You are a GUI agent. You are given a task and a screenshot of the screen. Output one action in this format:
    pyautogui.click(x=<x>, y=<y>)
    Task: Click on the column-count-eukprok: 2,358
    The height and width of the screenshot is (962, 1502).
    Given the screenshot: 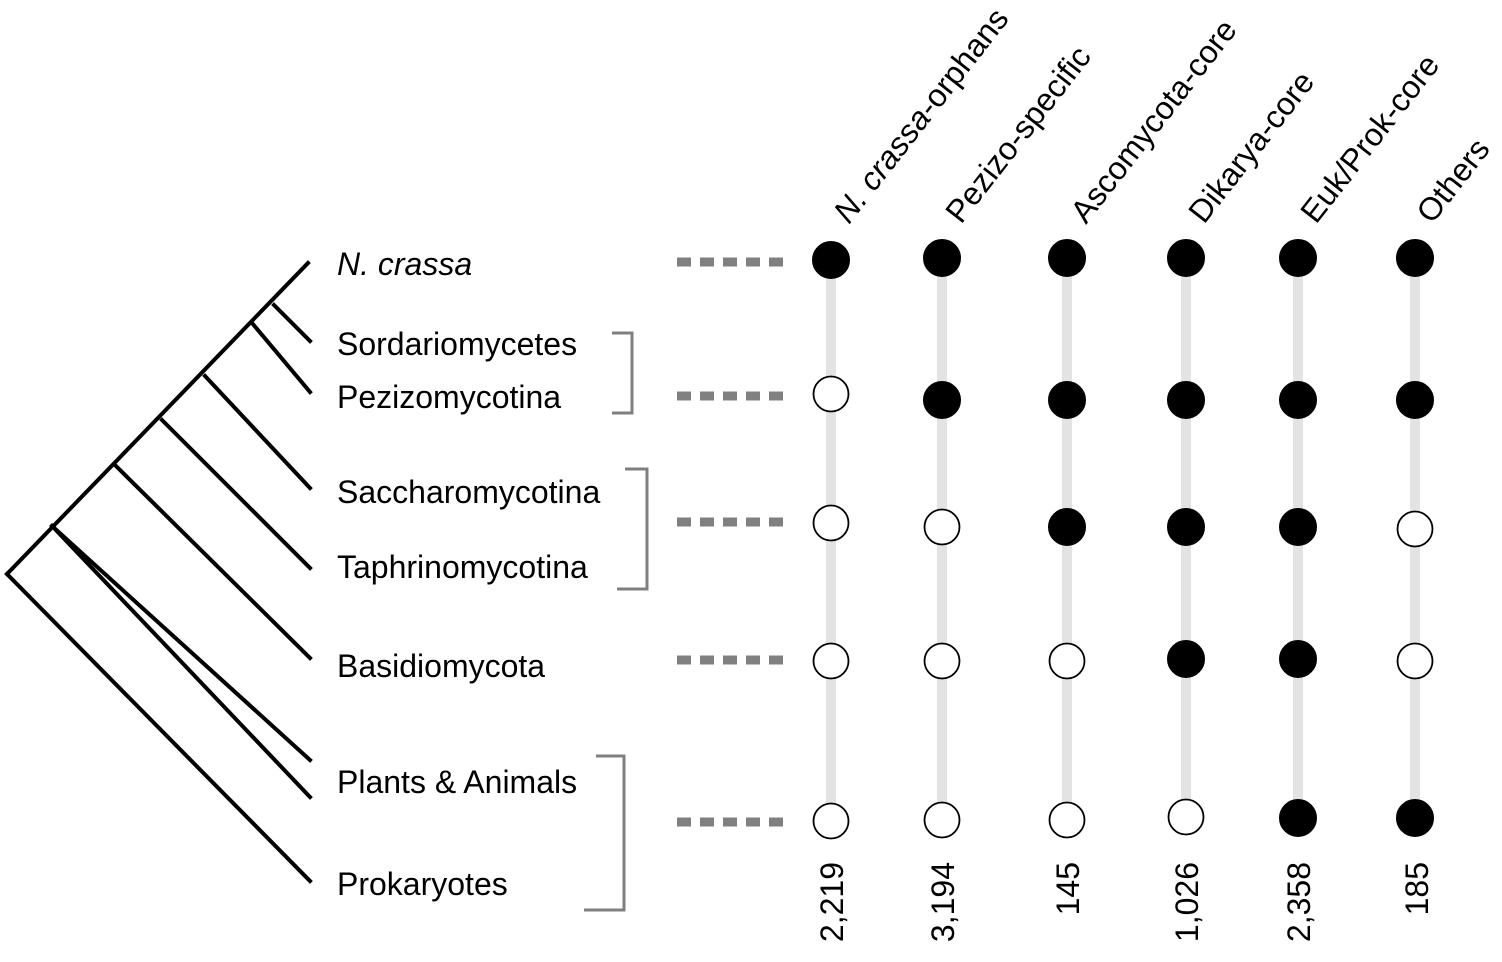 What is the action you would take?
    pyautogui.click(x=1299, y=902)
    